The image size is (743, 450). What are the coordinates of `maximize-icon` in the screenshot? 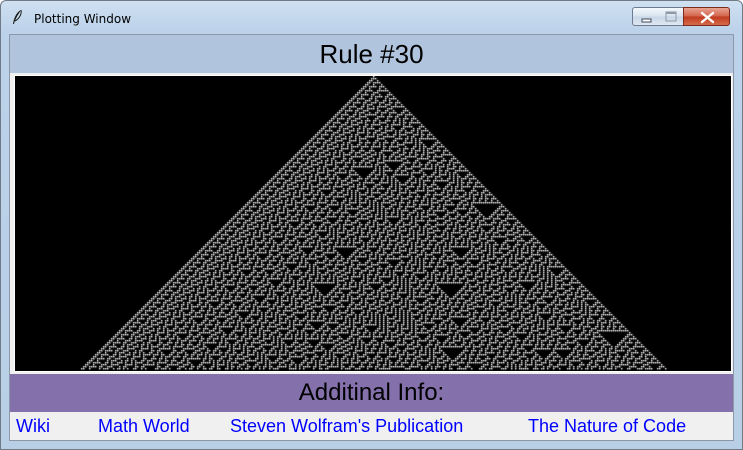 It's located at (671, 16).